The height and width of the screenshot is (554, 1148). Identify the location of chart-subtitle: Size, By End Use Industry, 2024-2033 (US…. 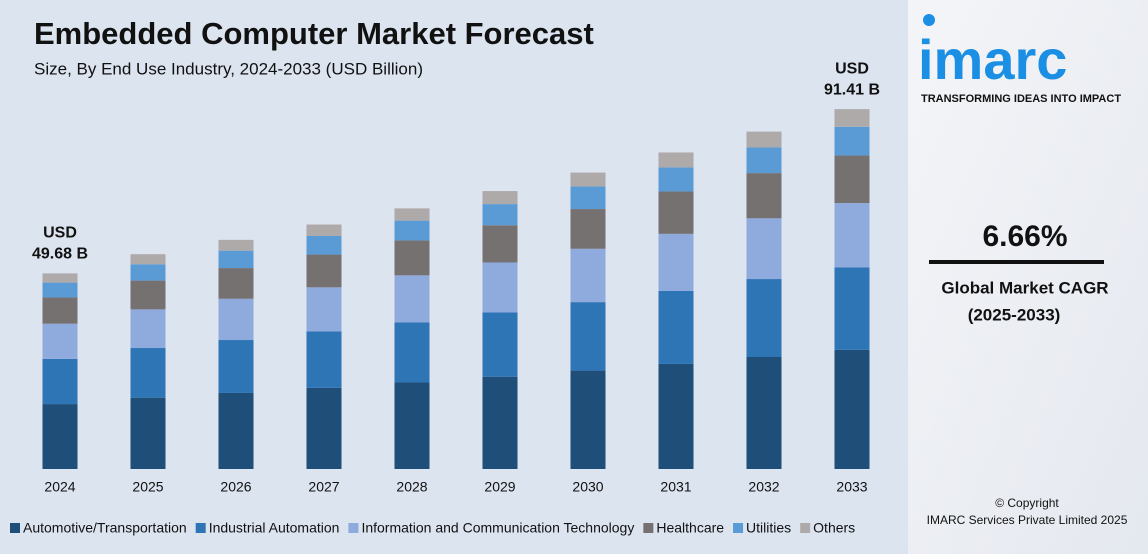
(228, 68).